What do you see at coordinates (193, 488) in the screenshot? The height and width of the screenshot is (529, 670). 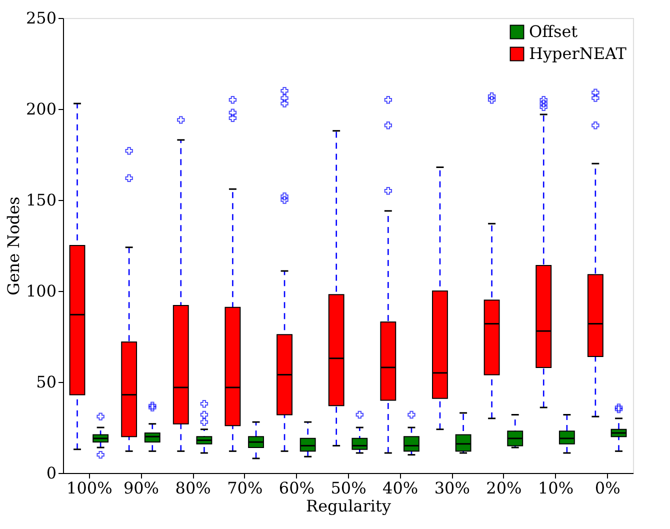 I see `x-tick-label: 80%` at bounding box center [193, 488].